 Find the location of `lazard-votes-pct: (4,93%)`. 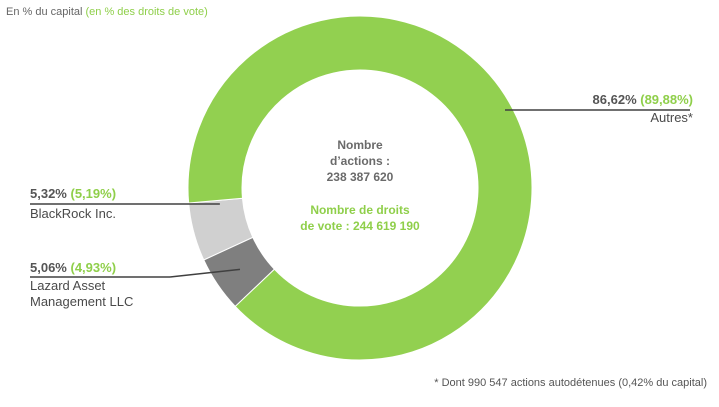

lazard-votes-pct: (4,93%) is located at coordinates (93, 267).